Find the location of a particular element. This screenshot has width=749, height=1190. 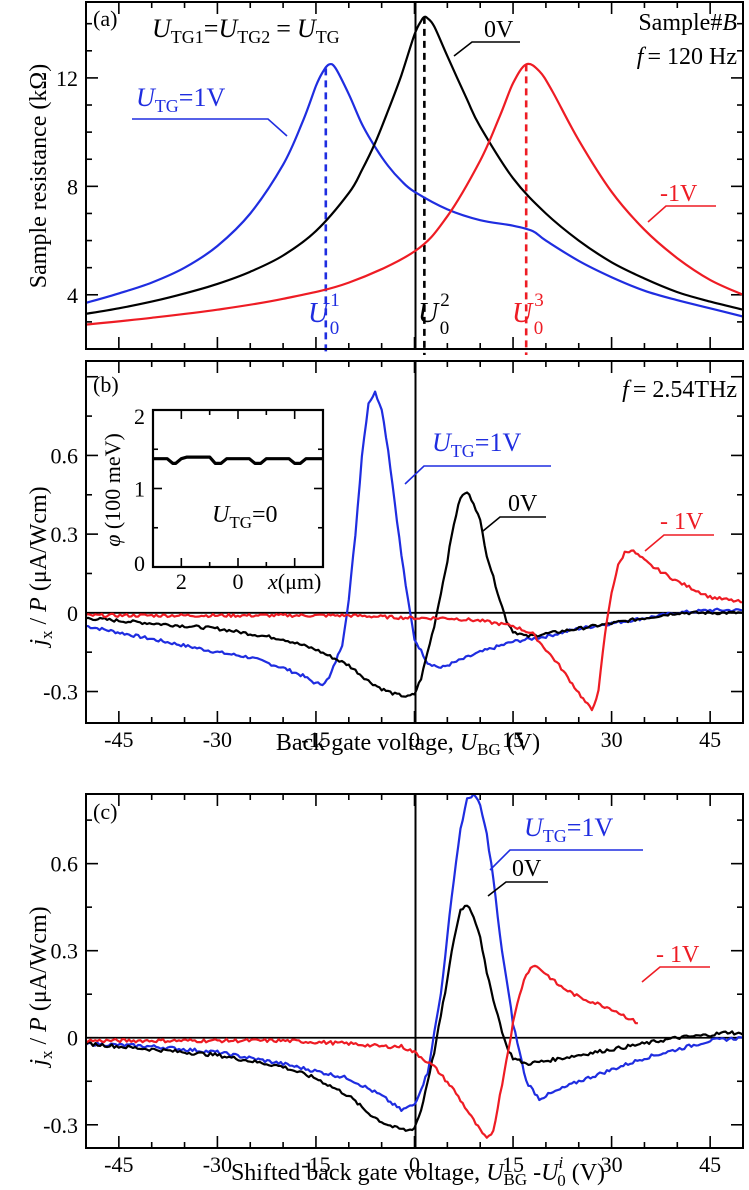

panel-a-black-leader is located at coordinates (486, 49).